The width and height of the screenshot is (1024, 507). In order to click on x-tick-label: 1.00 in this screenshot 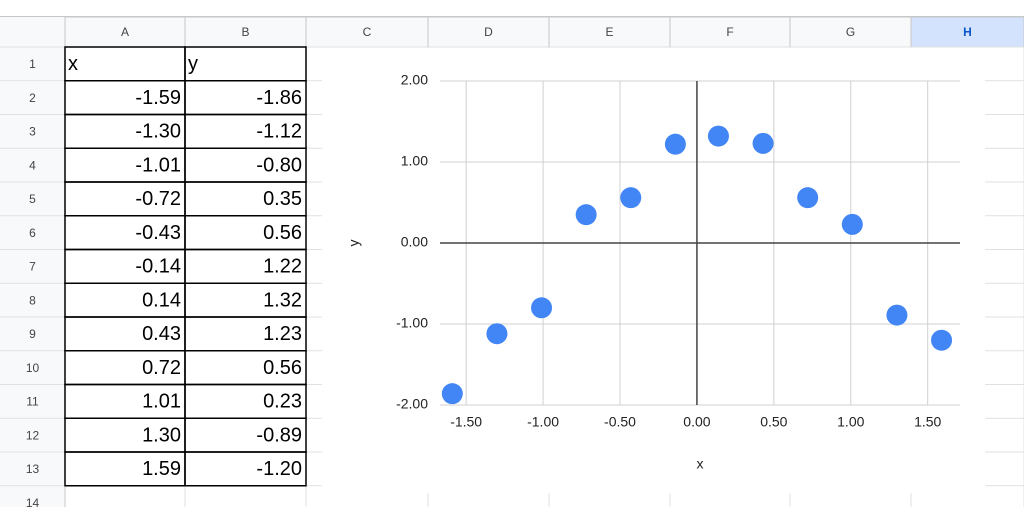, I will do `click(850, 422)`.